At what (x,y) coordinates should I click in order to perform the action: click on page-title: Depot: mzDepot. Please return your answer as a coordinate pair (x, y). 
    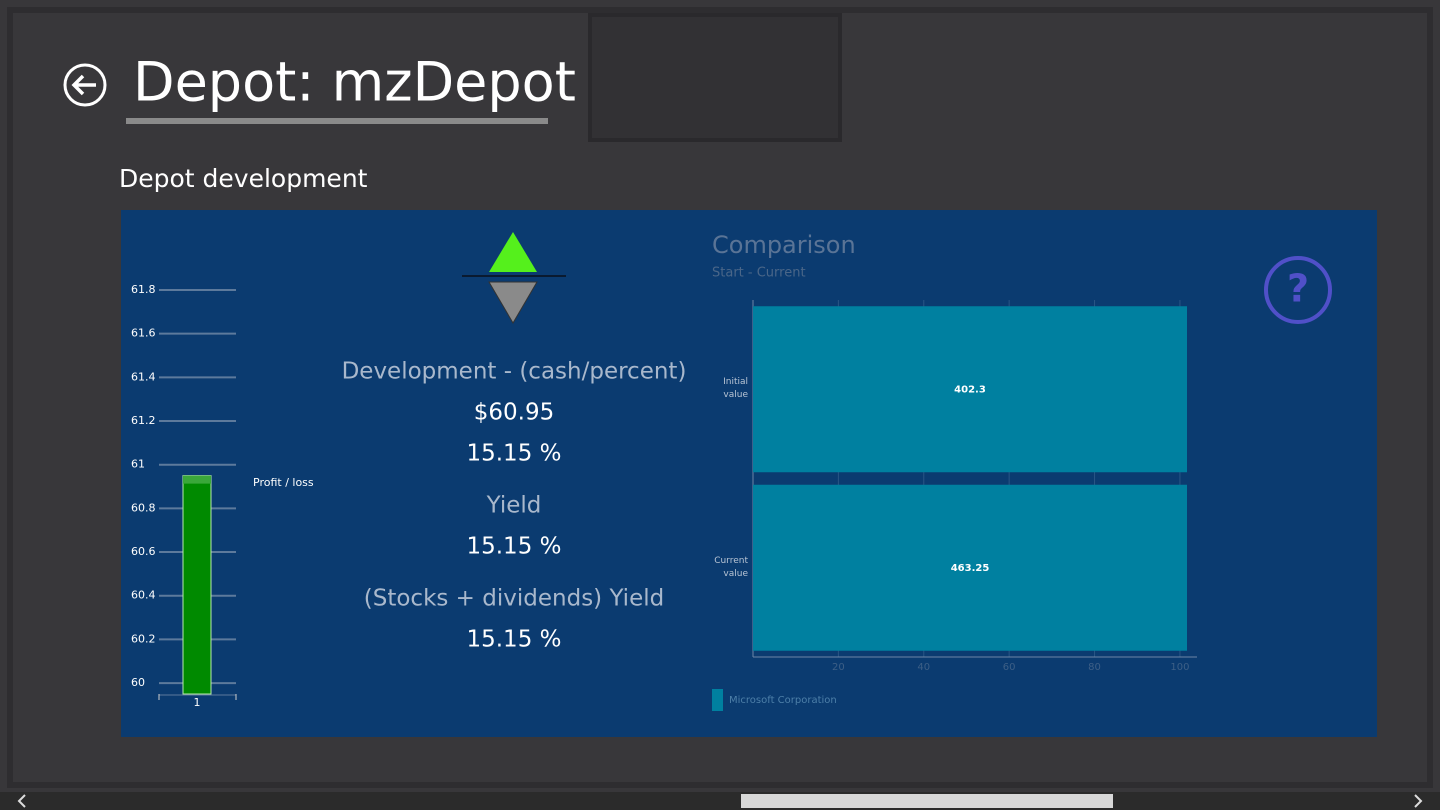
    Looking at the image, I should click on (354, 82).